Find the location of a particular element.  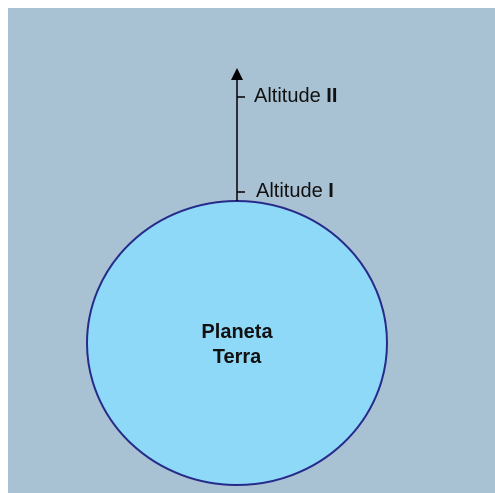

arrow-head is located at coordinates (237, 74).